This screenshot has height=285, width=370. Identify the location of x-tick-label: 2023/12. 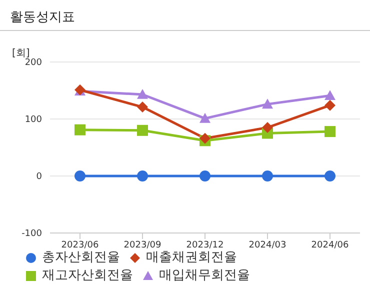
(205, 245).